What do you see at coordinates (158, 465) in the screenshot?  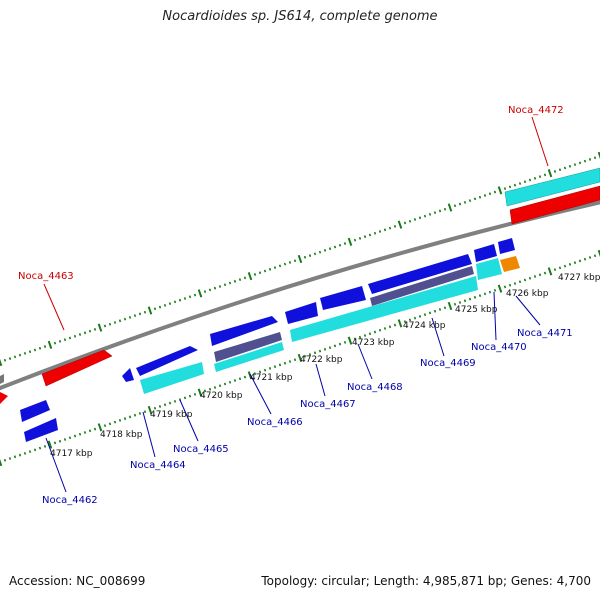 I see `gene-label: Noca_4464` at bounding box center [158, 465].